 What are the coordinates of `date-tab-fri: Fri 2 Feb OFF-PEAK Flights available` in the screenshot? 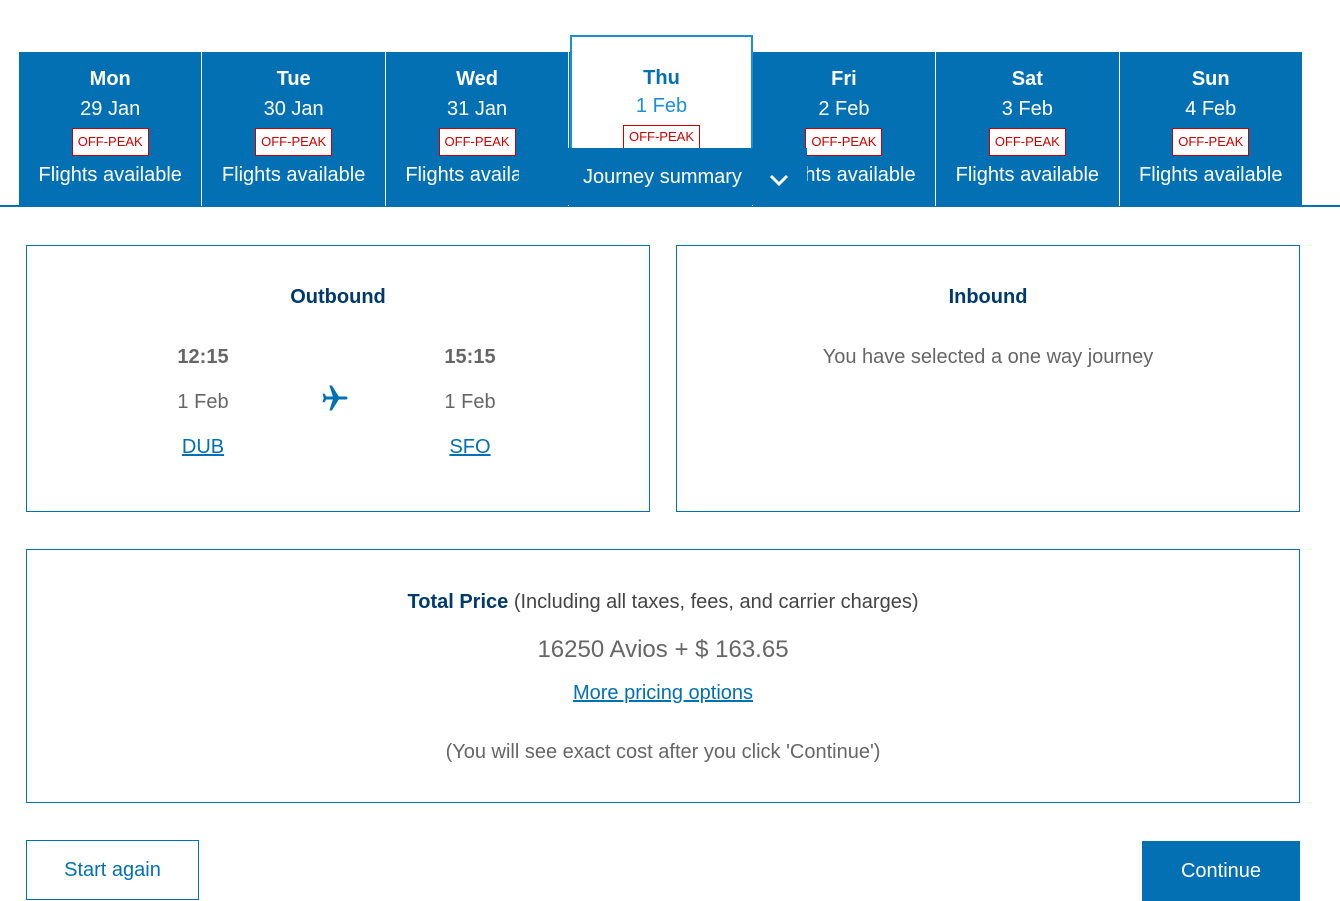 It's located at (845, 129).